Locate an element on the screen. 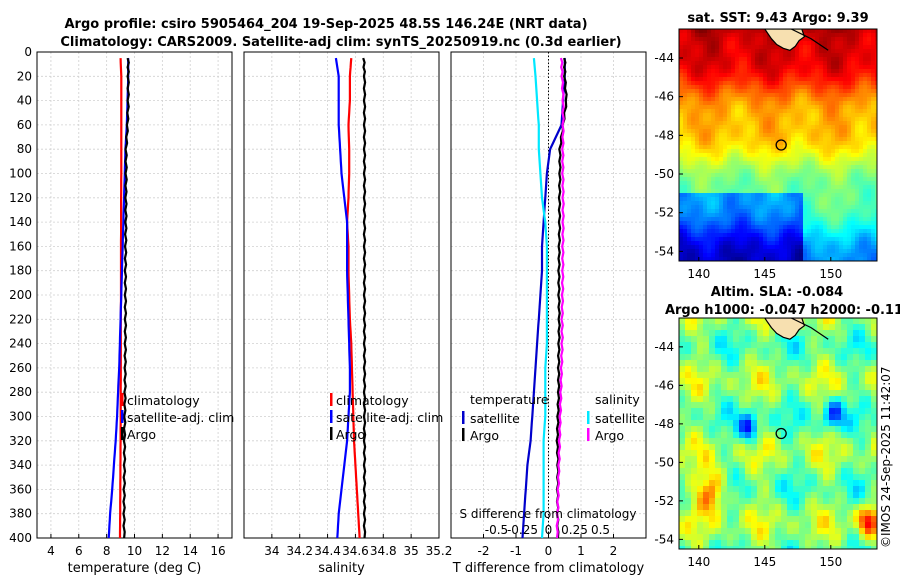  map-frame is located at coordinates (778, 145).